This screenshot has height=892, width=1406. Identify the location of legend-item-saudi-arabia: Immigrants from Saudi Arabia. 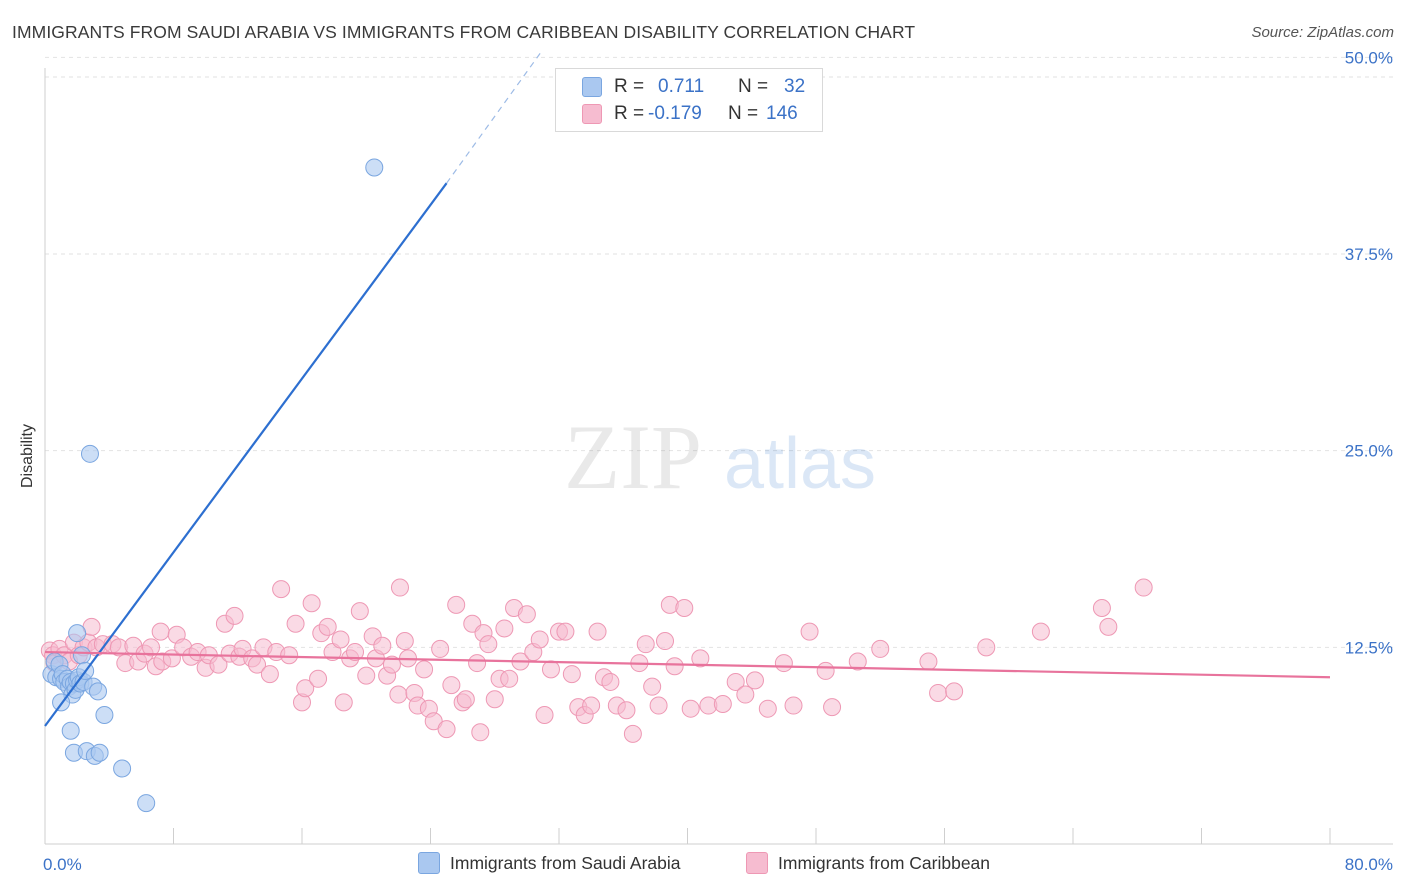
(549, 863).